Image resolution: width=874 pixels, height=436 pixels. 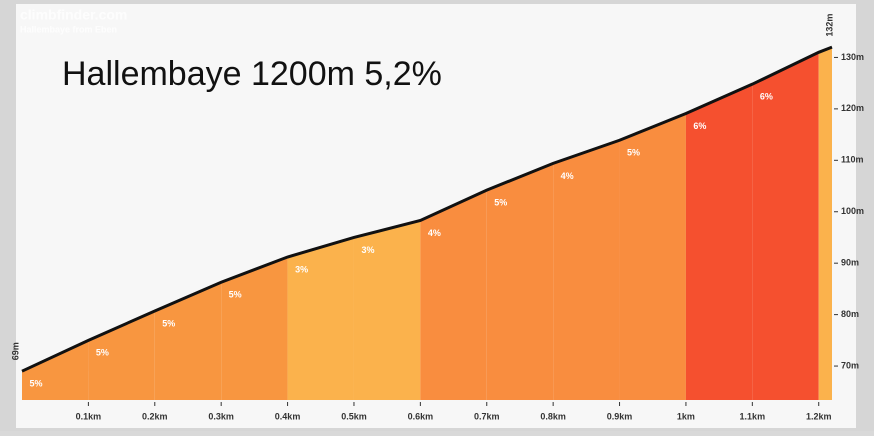 What do you see at coordinates (252, 74) in the screenshot?
I see `chart-title: Hallembaye 1200m 5,2%` at bounding box center [252, 74].